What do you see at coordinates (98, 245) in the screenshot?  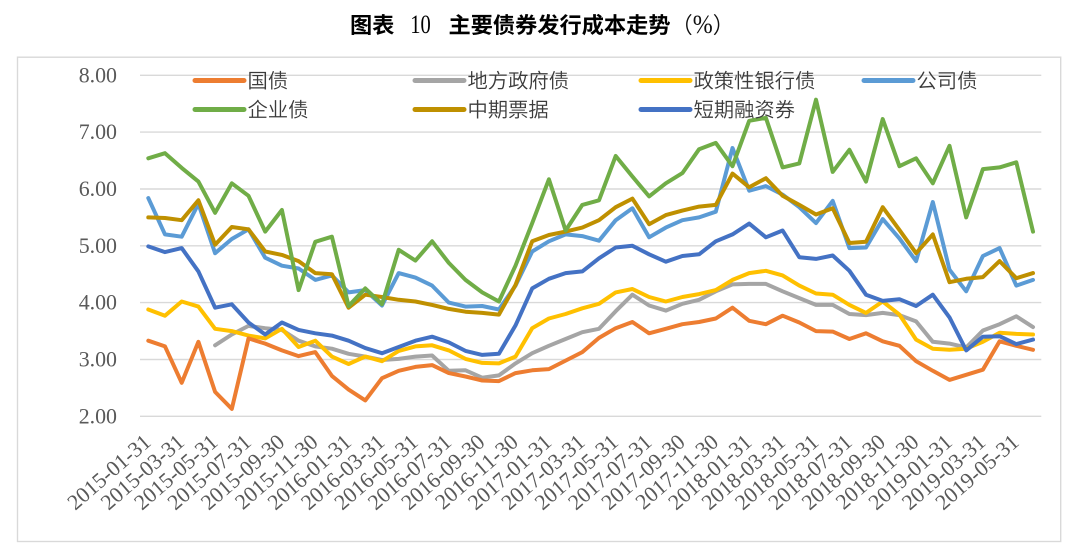 I see `svg-text: 5.00` at bounding box center [98, 245].